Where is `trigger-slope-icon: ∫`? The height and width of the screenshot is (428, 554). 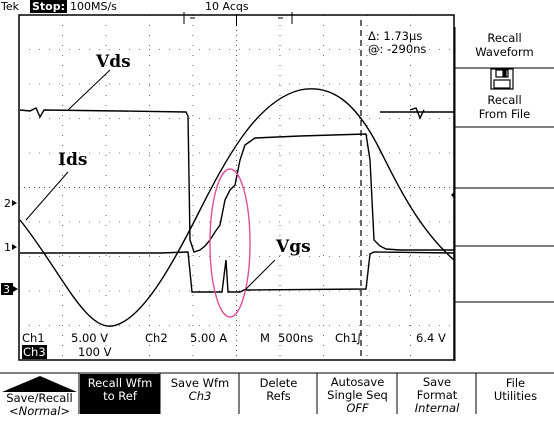 trigger-slope-icon: ∫ is located at coordinates (359, 338).